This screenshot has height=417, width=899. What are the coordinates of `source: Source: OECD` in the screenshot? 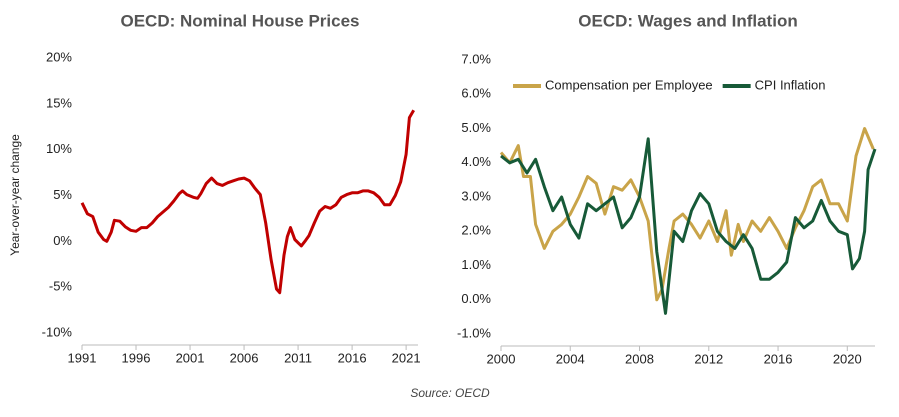 It's located at (450, 393).